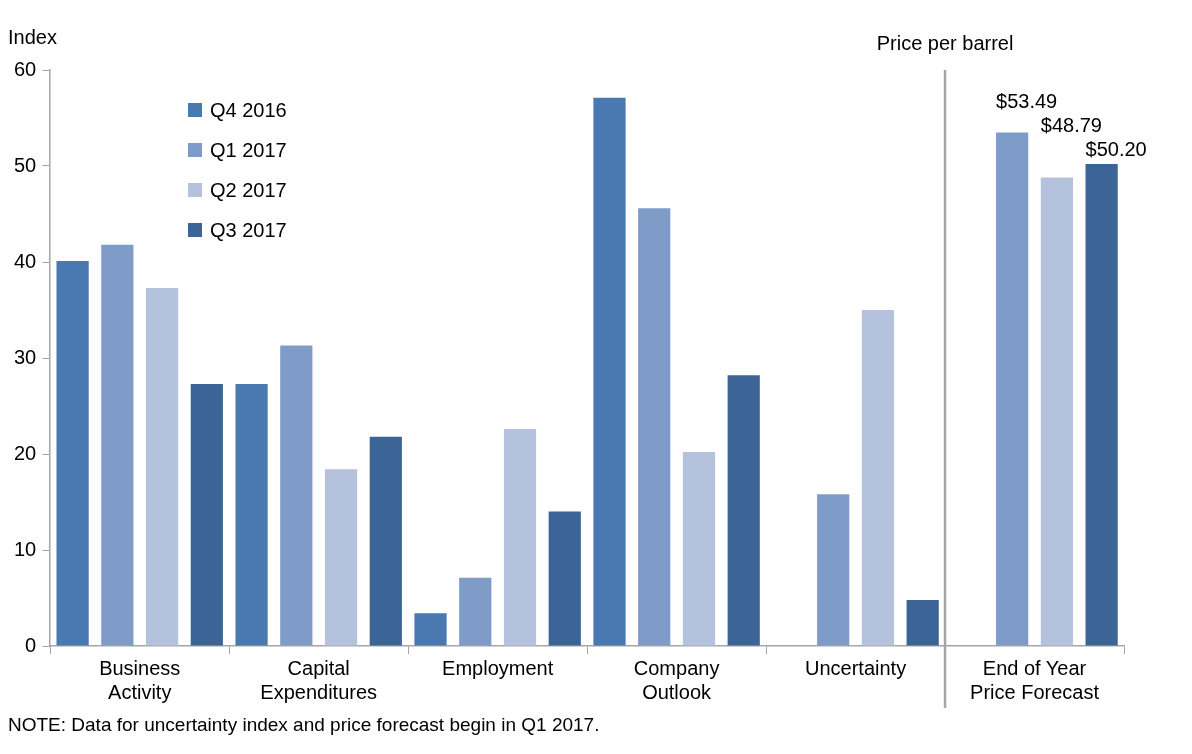  I want to click on x-tick-label: Uncertainty, so click(855, 667).